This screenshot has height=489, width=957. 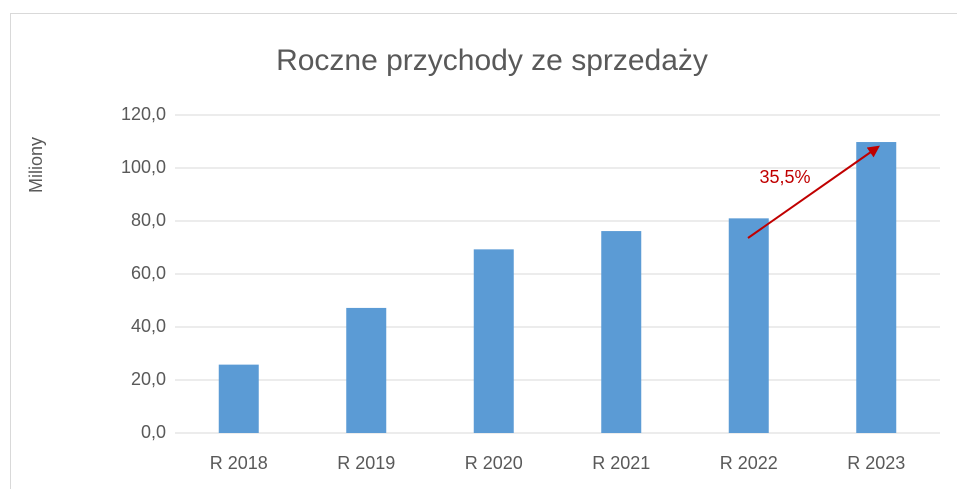 I want to click on x-tick-label: R 2021, so click(x=621, y=463).